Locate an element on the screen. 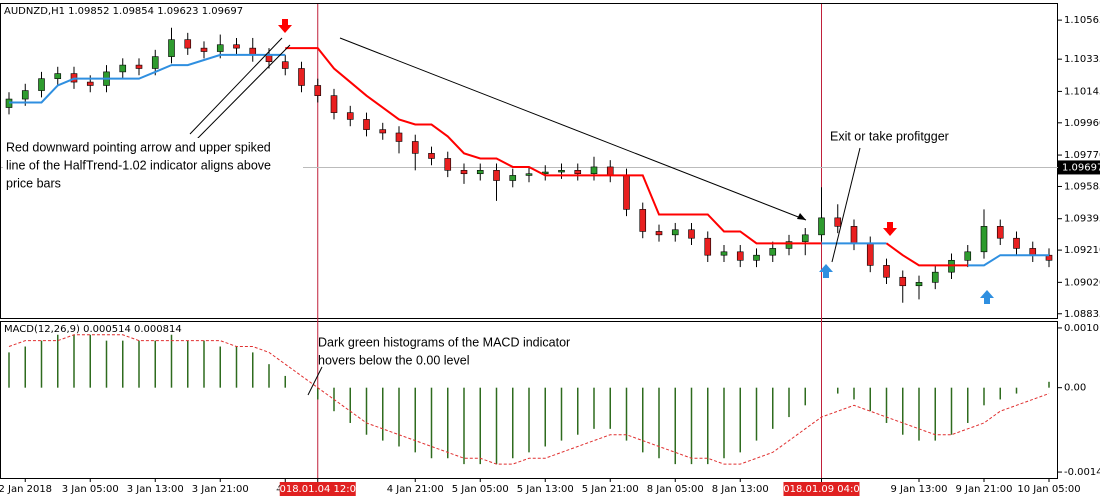 Image resolution: width=1100 pixels, height=500 pixels. x-tick-label: 2018.01.09 04:00 is located at coordinates (821, 489).